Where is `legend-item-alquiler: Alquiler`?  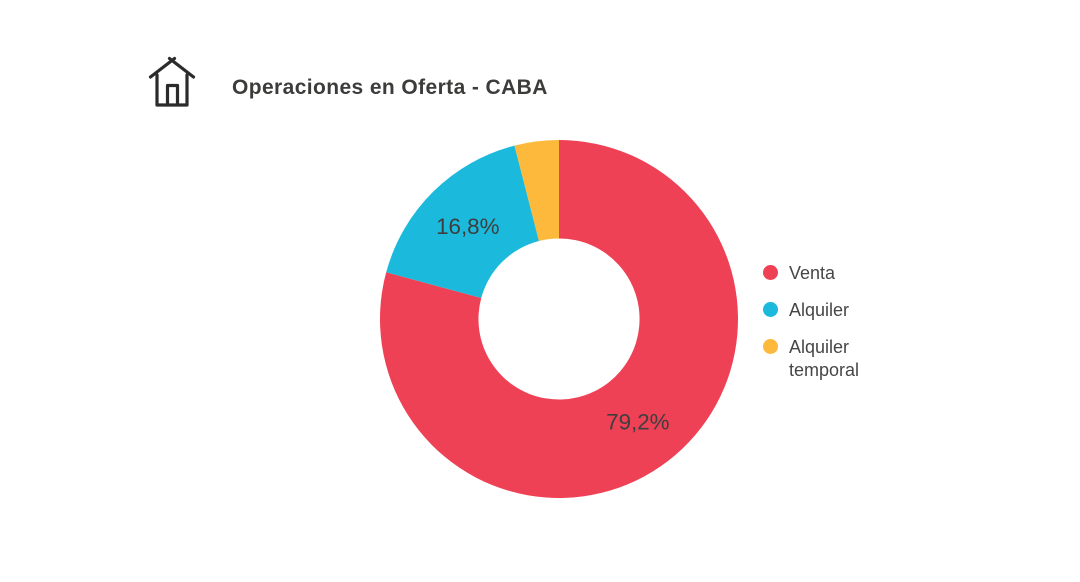
legend-item-alquiler: Alquiler is located at coordinates (829, 310).